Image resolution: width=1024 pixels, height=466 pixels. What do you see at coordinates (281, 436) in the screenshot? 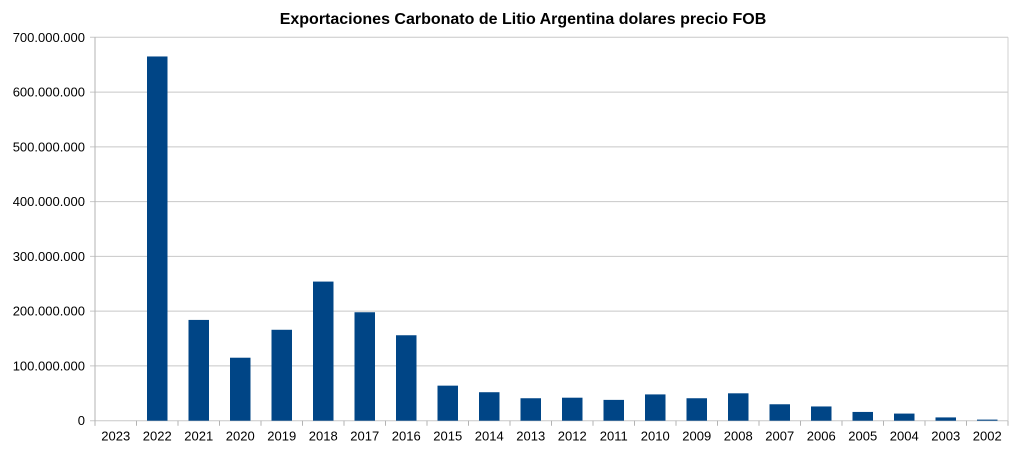
I see `x-tick-label: 2019` at bounding box center [281, 436].